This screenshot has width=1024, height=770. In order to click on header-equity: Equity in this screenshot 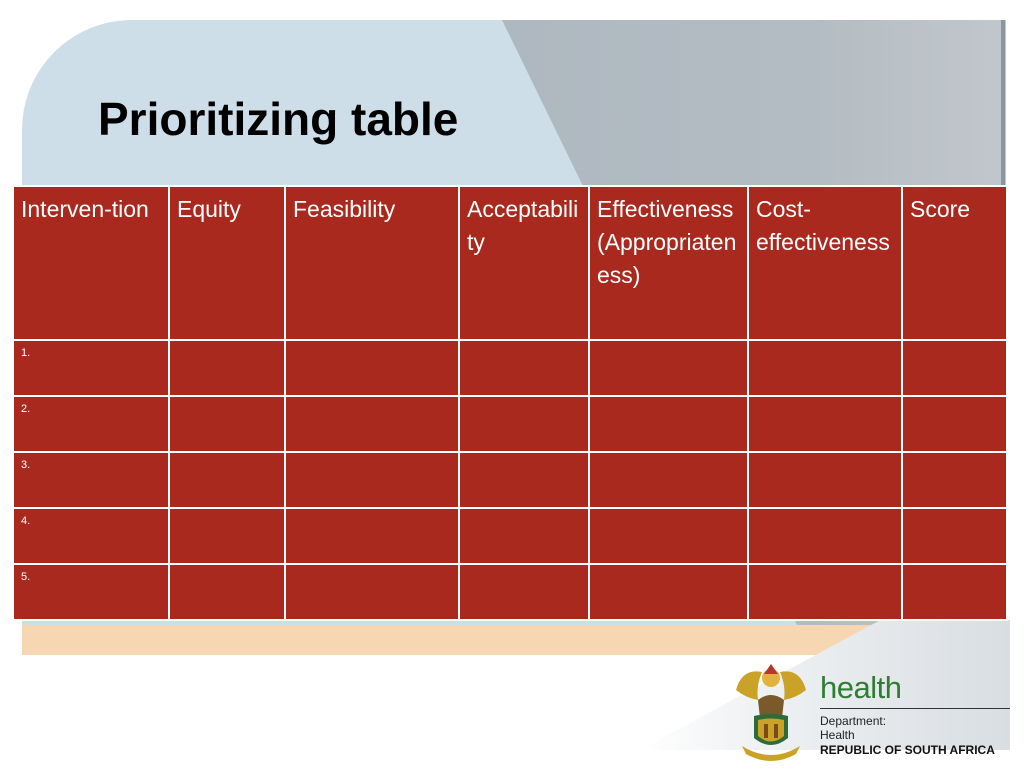, I will do `click(227, 263)`.